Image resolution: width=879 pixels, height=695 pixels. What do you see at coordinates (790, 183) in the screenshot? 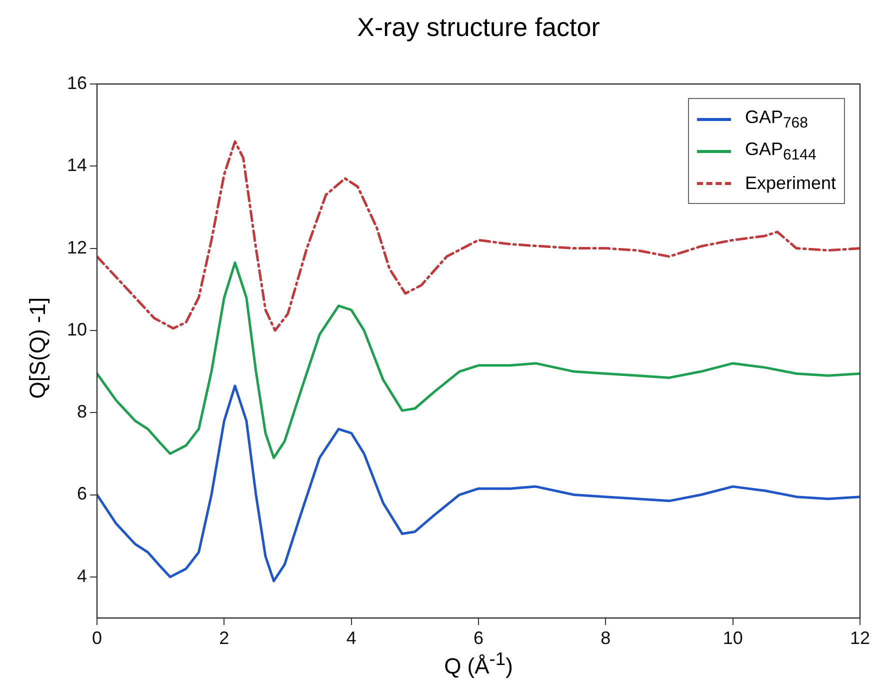
I see `legend-label: Experiment` at bounding box center [790, 183].